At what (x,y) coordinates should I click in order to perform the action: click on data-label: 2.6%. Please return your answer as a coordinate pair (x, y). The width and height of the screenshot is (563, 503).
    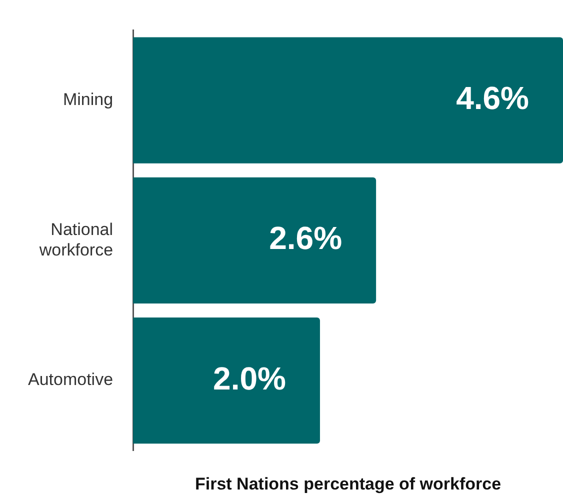
    Looking at the image, I should click on (305, 238).